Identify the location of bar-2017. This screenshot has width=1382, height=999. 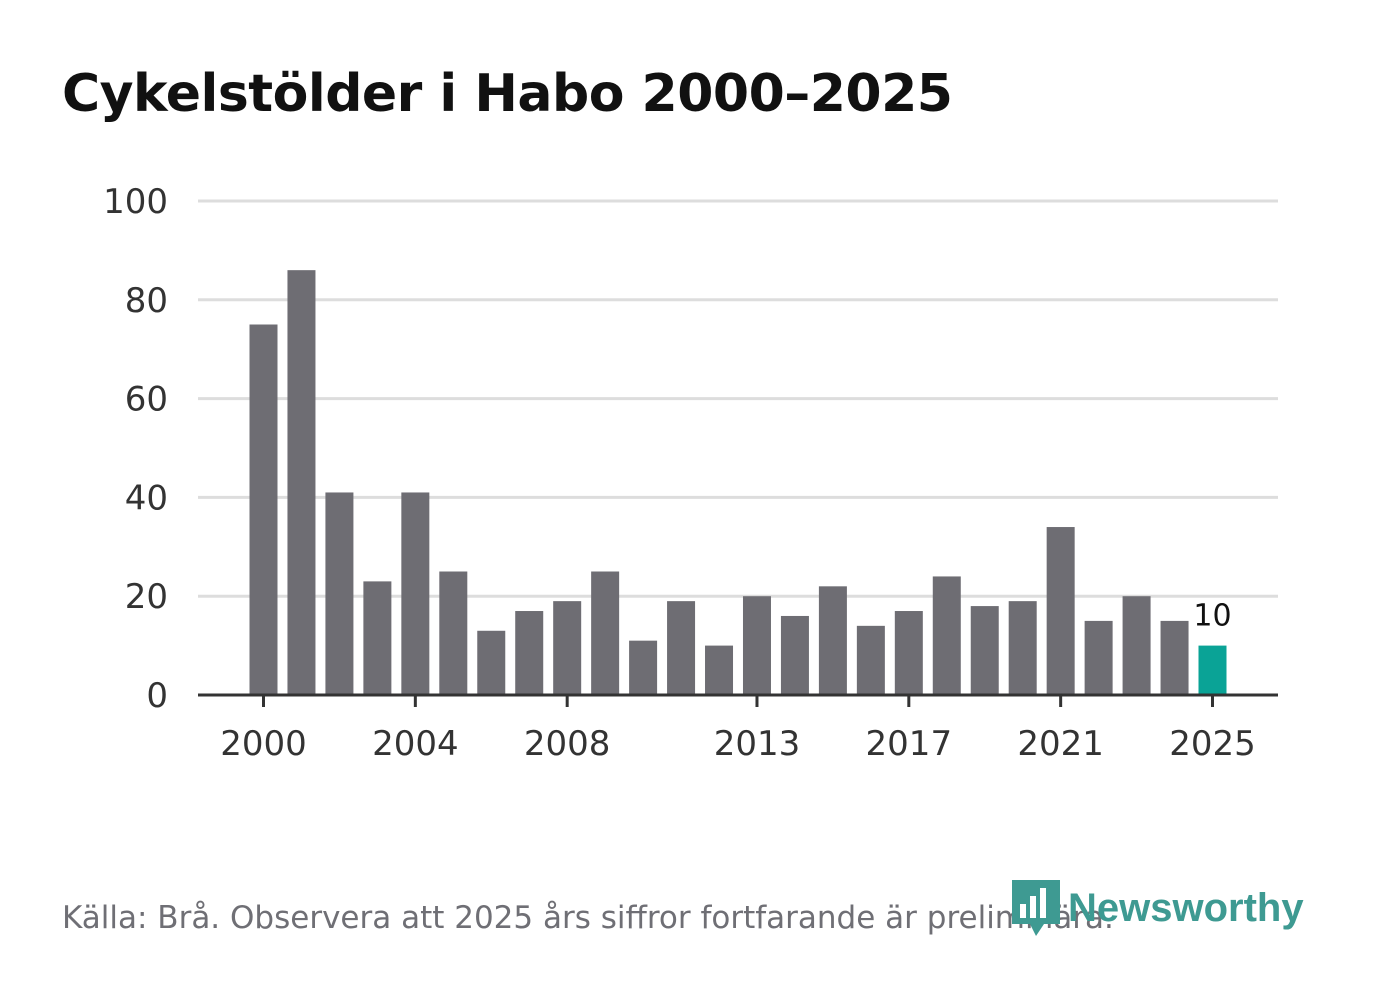
(908, 653).